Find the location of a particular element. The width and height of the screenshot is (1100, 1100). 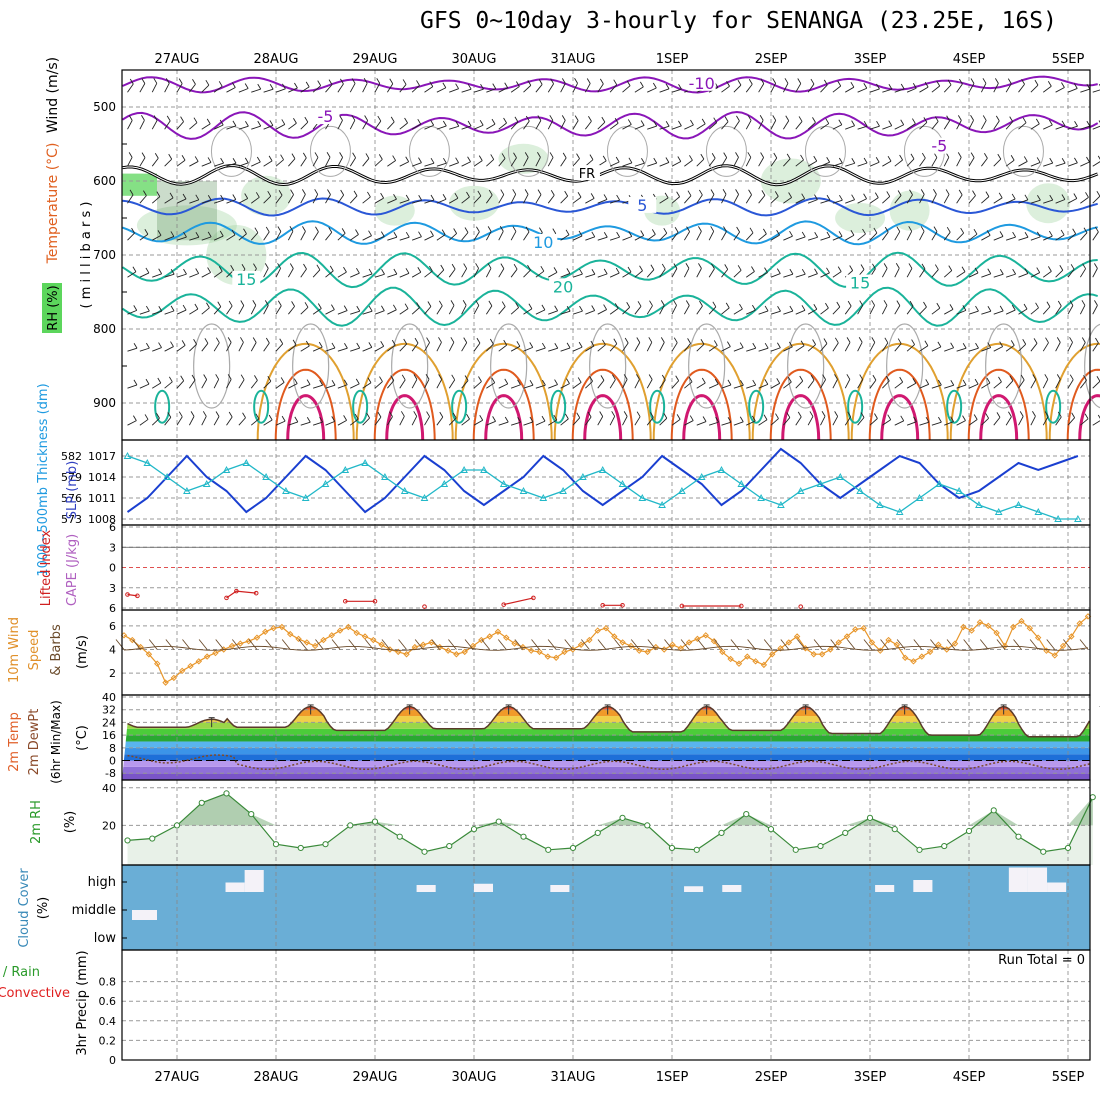

thickness-point is located at coordinates (899, 511).